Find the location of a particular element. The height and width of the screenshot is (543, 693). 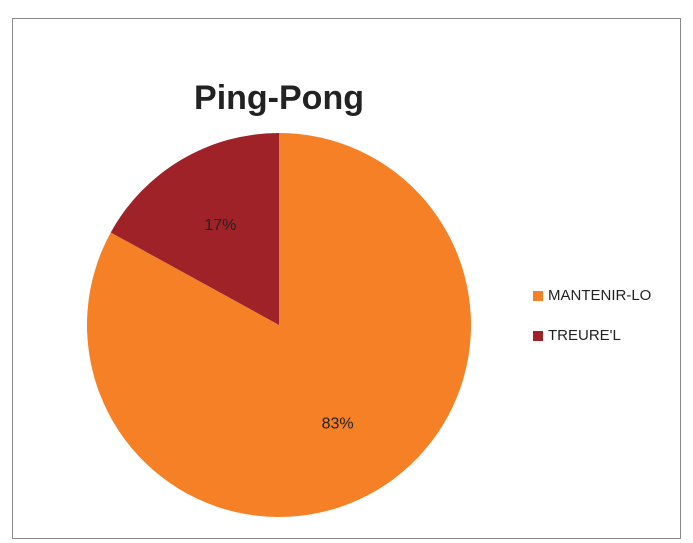

data-label: 83% is located at coordinates (338, 423).